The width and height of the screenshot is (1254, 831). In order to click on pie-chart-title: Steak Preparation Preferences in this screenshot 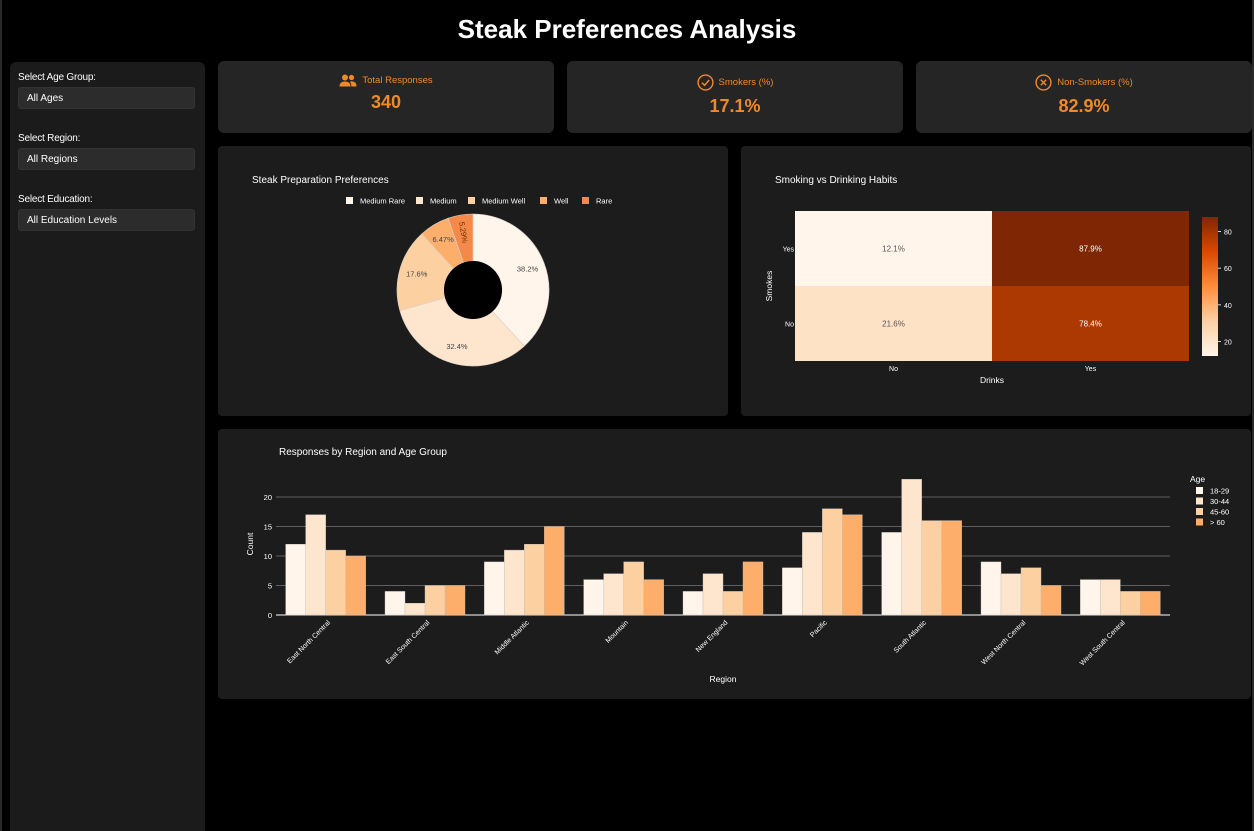, I will do `click(320, 180)`.